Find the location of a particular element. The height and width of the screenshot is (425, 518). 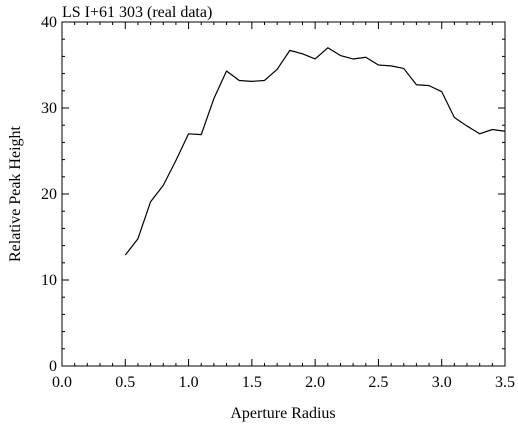

x-tick-label: 3.5 is located at coordinates (505, 382).